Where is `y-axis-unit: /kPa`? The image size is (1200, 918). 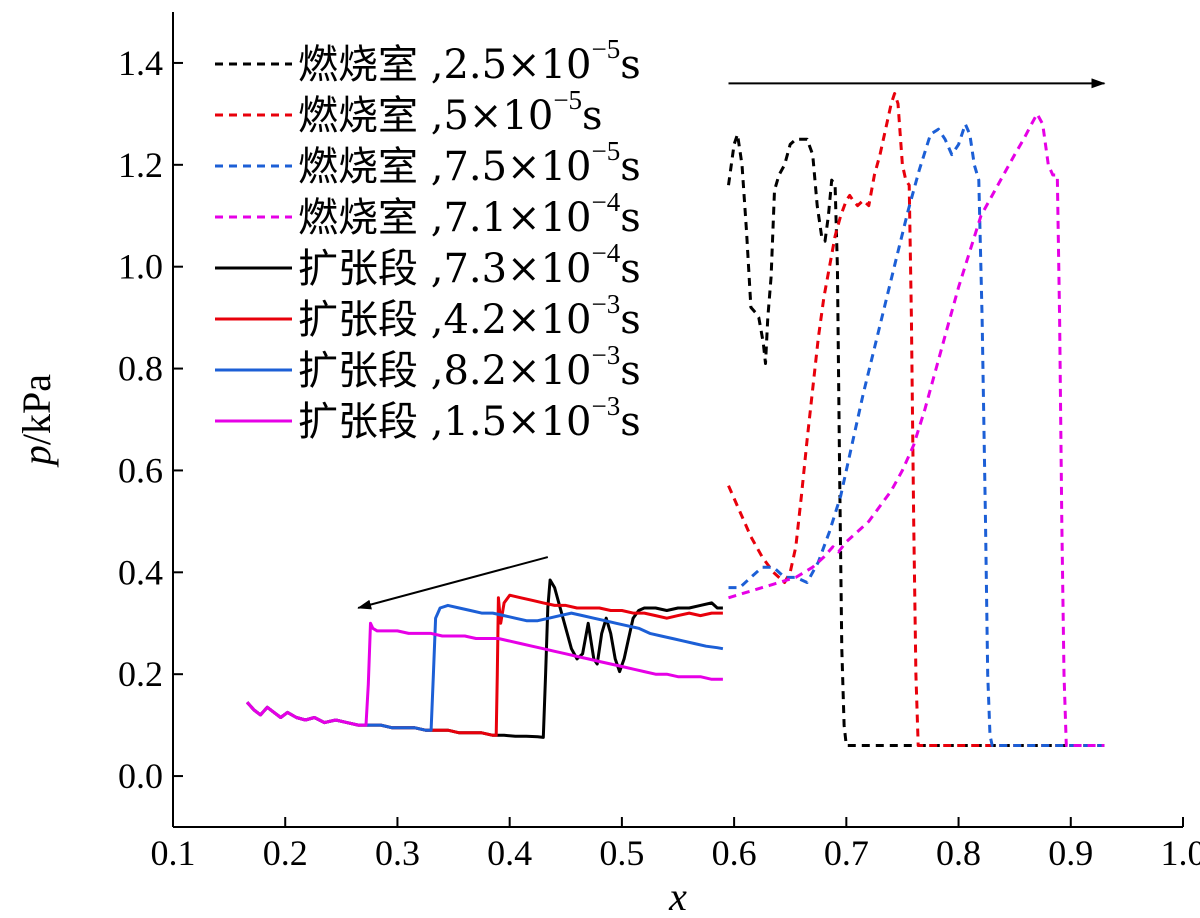 y-axis-unit: /kPa is located at coordinates (36, 409).